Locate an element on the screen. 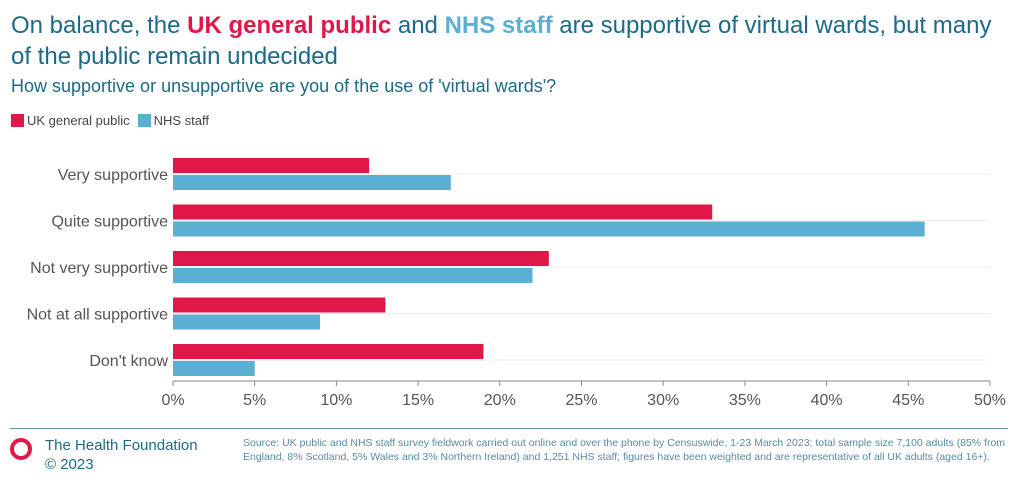 The height and width of the screenshot is (488, 1020). legend-swatch-nhs is located at coordinates (144, 120).